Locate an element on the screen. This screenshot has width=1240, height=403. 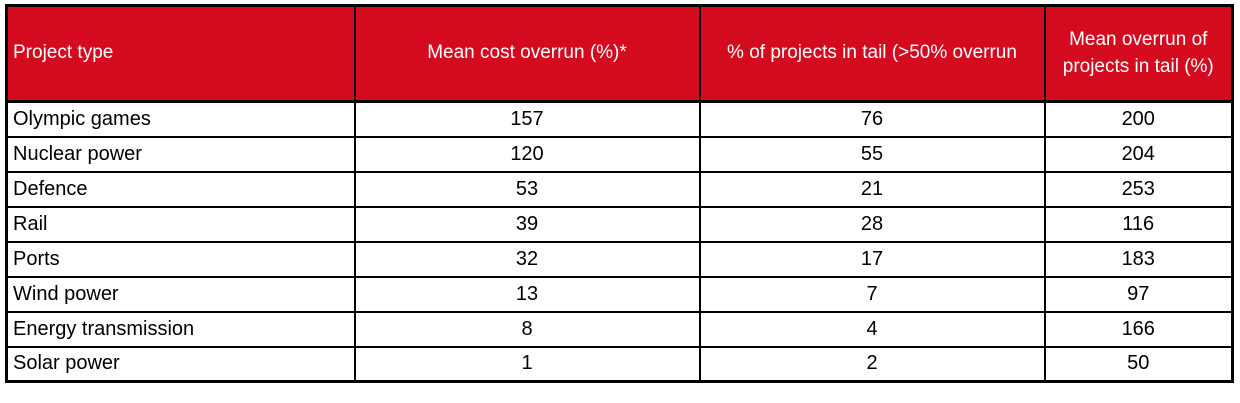
cell-pct-in-tail: 17 is located at coordinates (872, 259).